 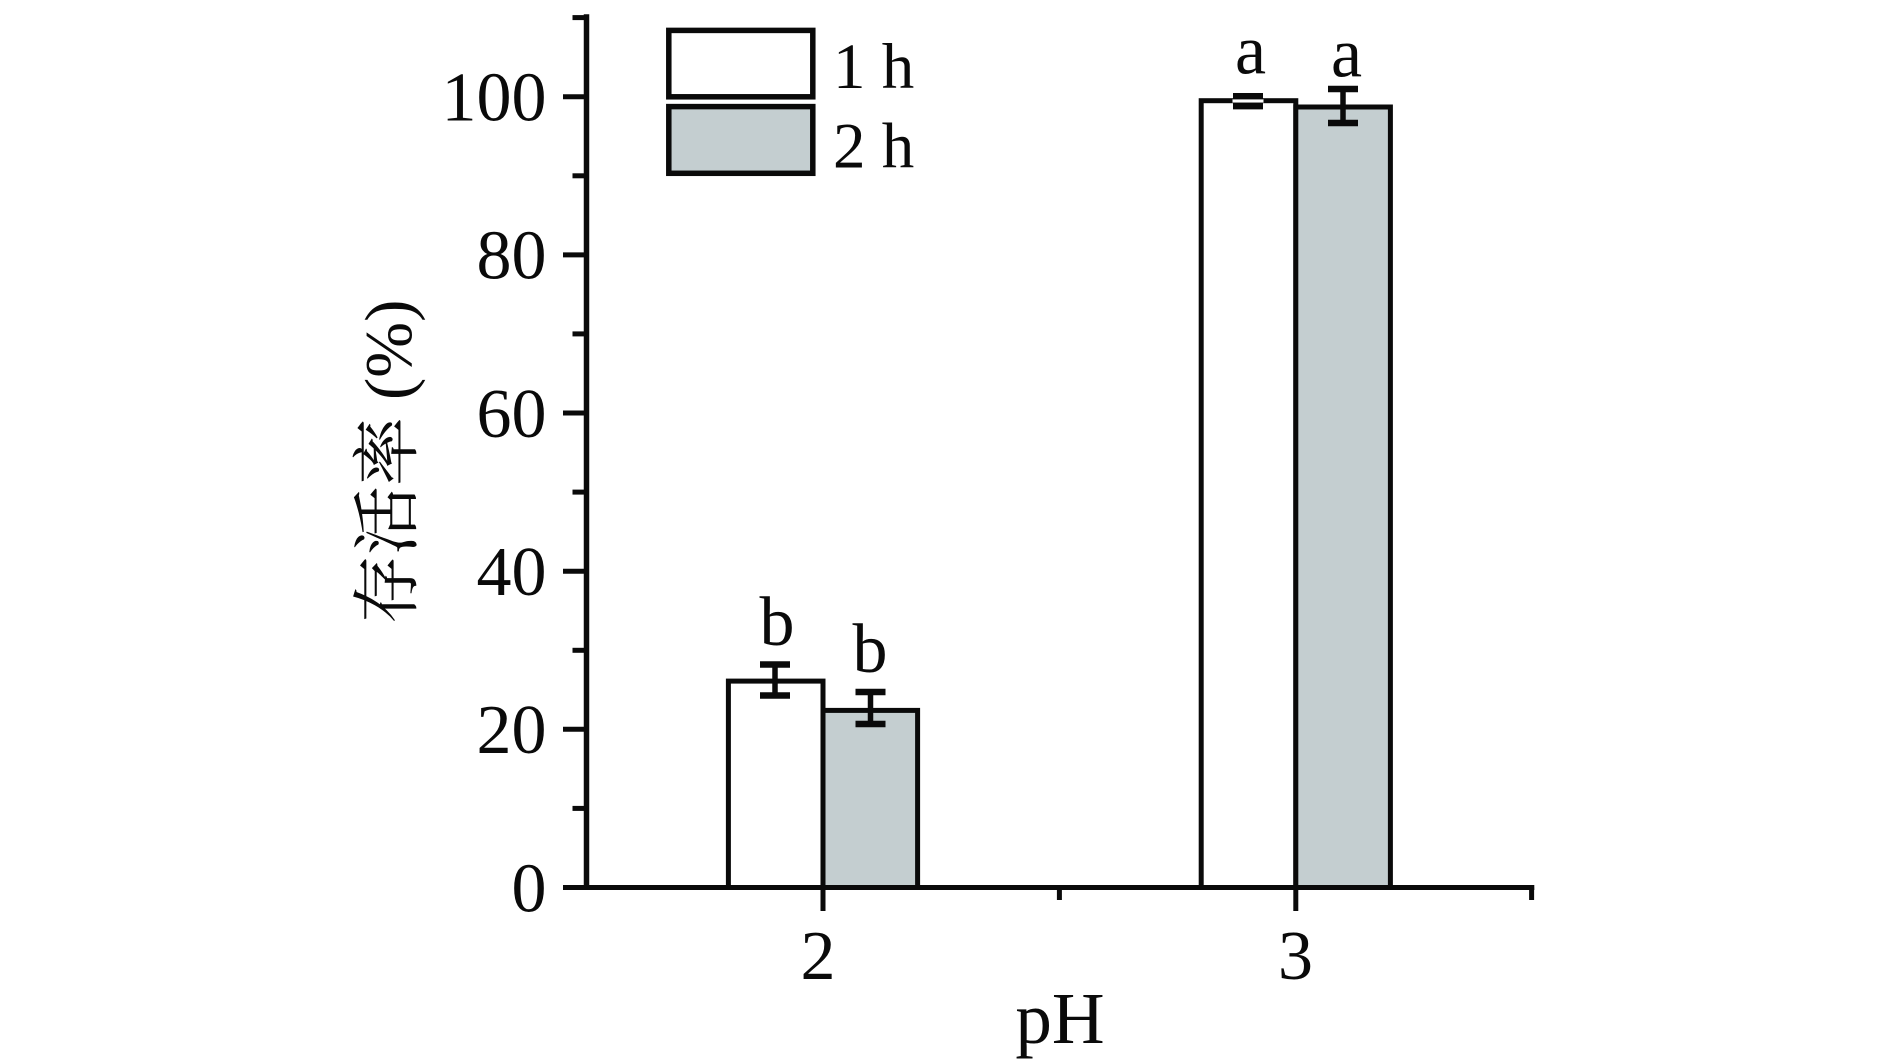 What do you see at coordinates (1295, 956) in the screenshot?
I see `svg-text: 3` at bounding box center [1295, 956].